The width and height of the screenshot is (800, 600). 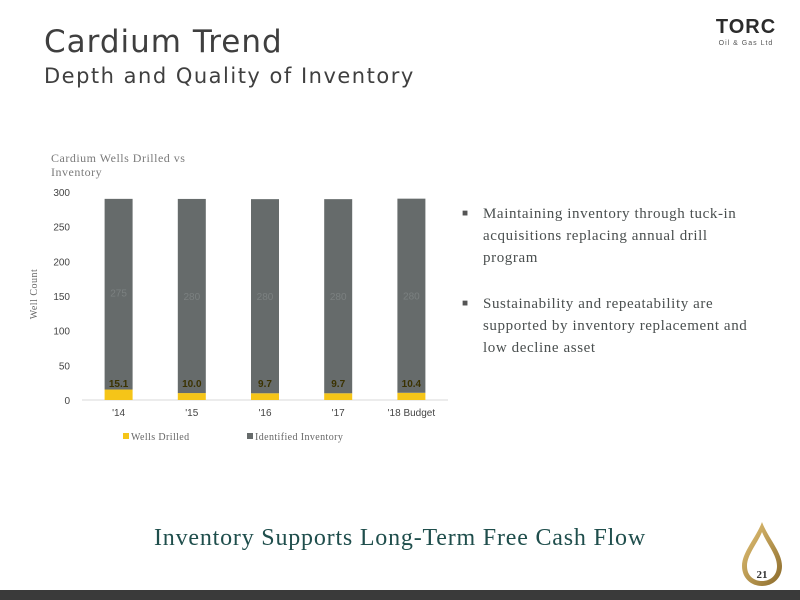 I want to click on y-tick-label: 150, so click(x=61, y=297).